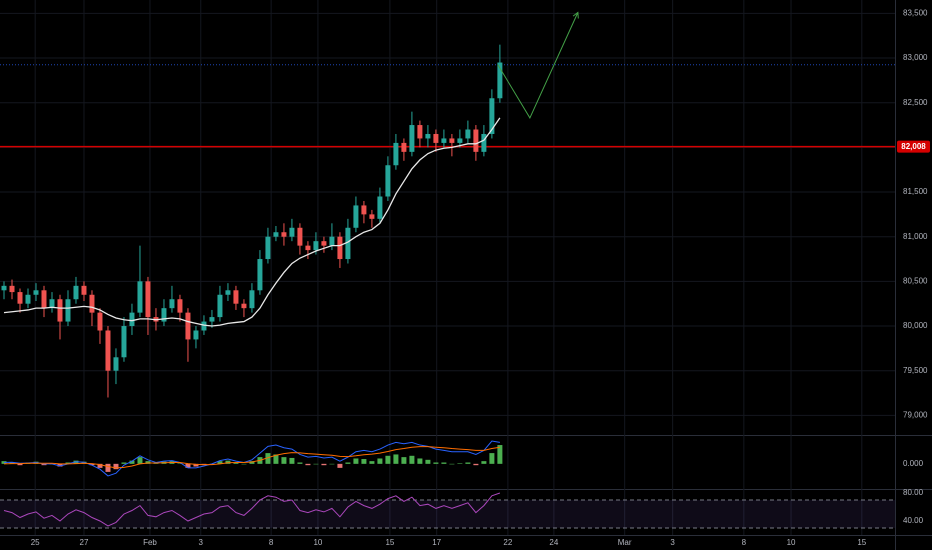 This screenshot has width=932, height=550. What do you see at coordinates (913, 492) in the screenshot?
I see `rsi-tick-label: 80.00` at bounding box center [913, 492].